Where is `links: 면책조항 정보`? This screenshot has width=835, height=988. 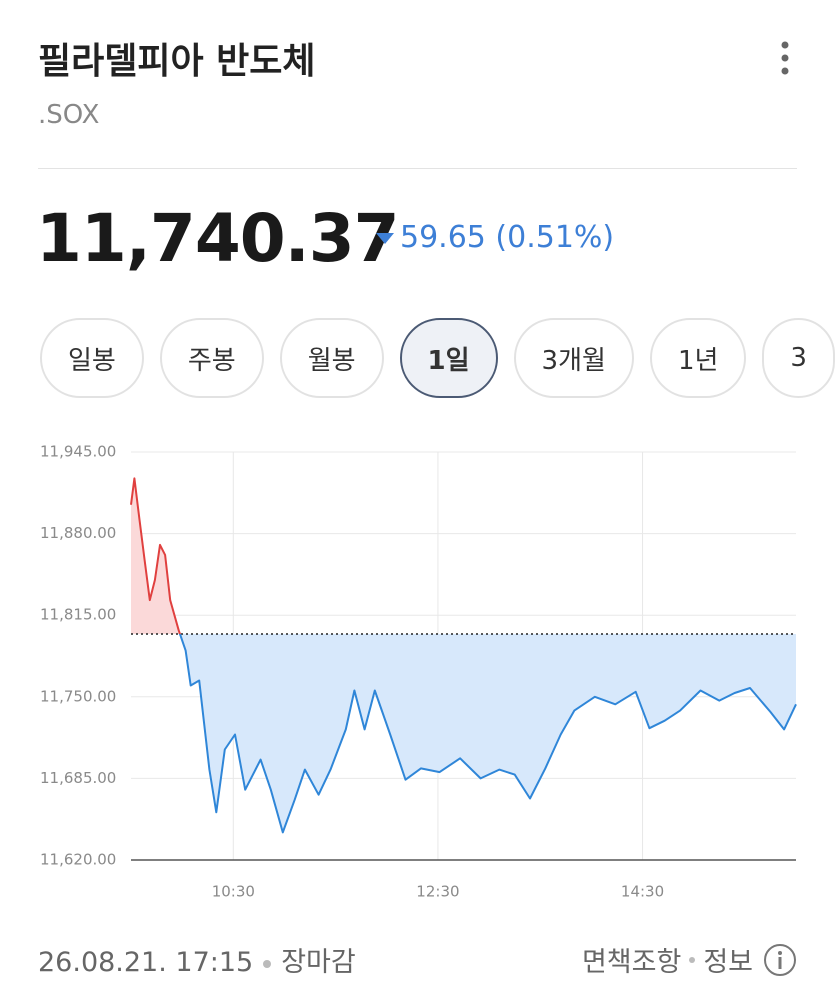
links: 면책조항 정보 is located at coordinates (689, 959).